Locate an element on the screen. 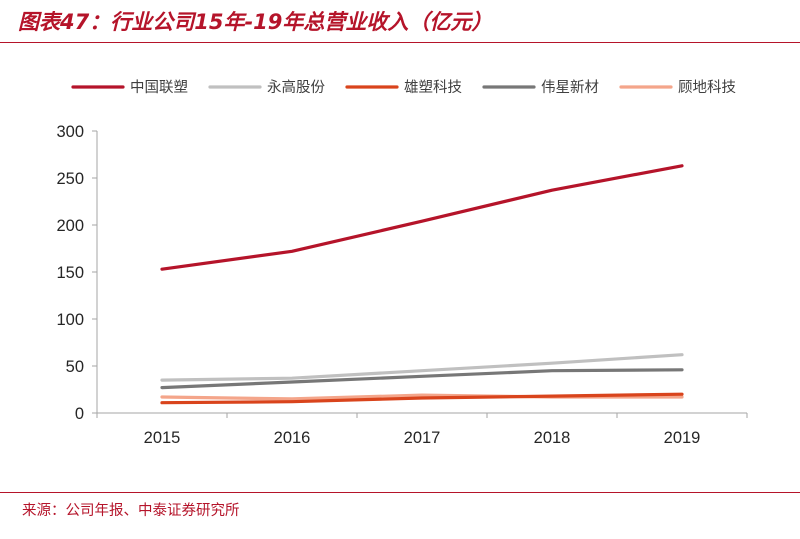  legend-label-1: 中国联塑 is located at coordinates (159, 87).